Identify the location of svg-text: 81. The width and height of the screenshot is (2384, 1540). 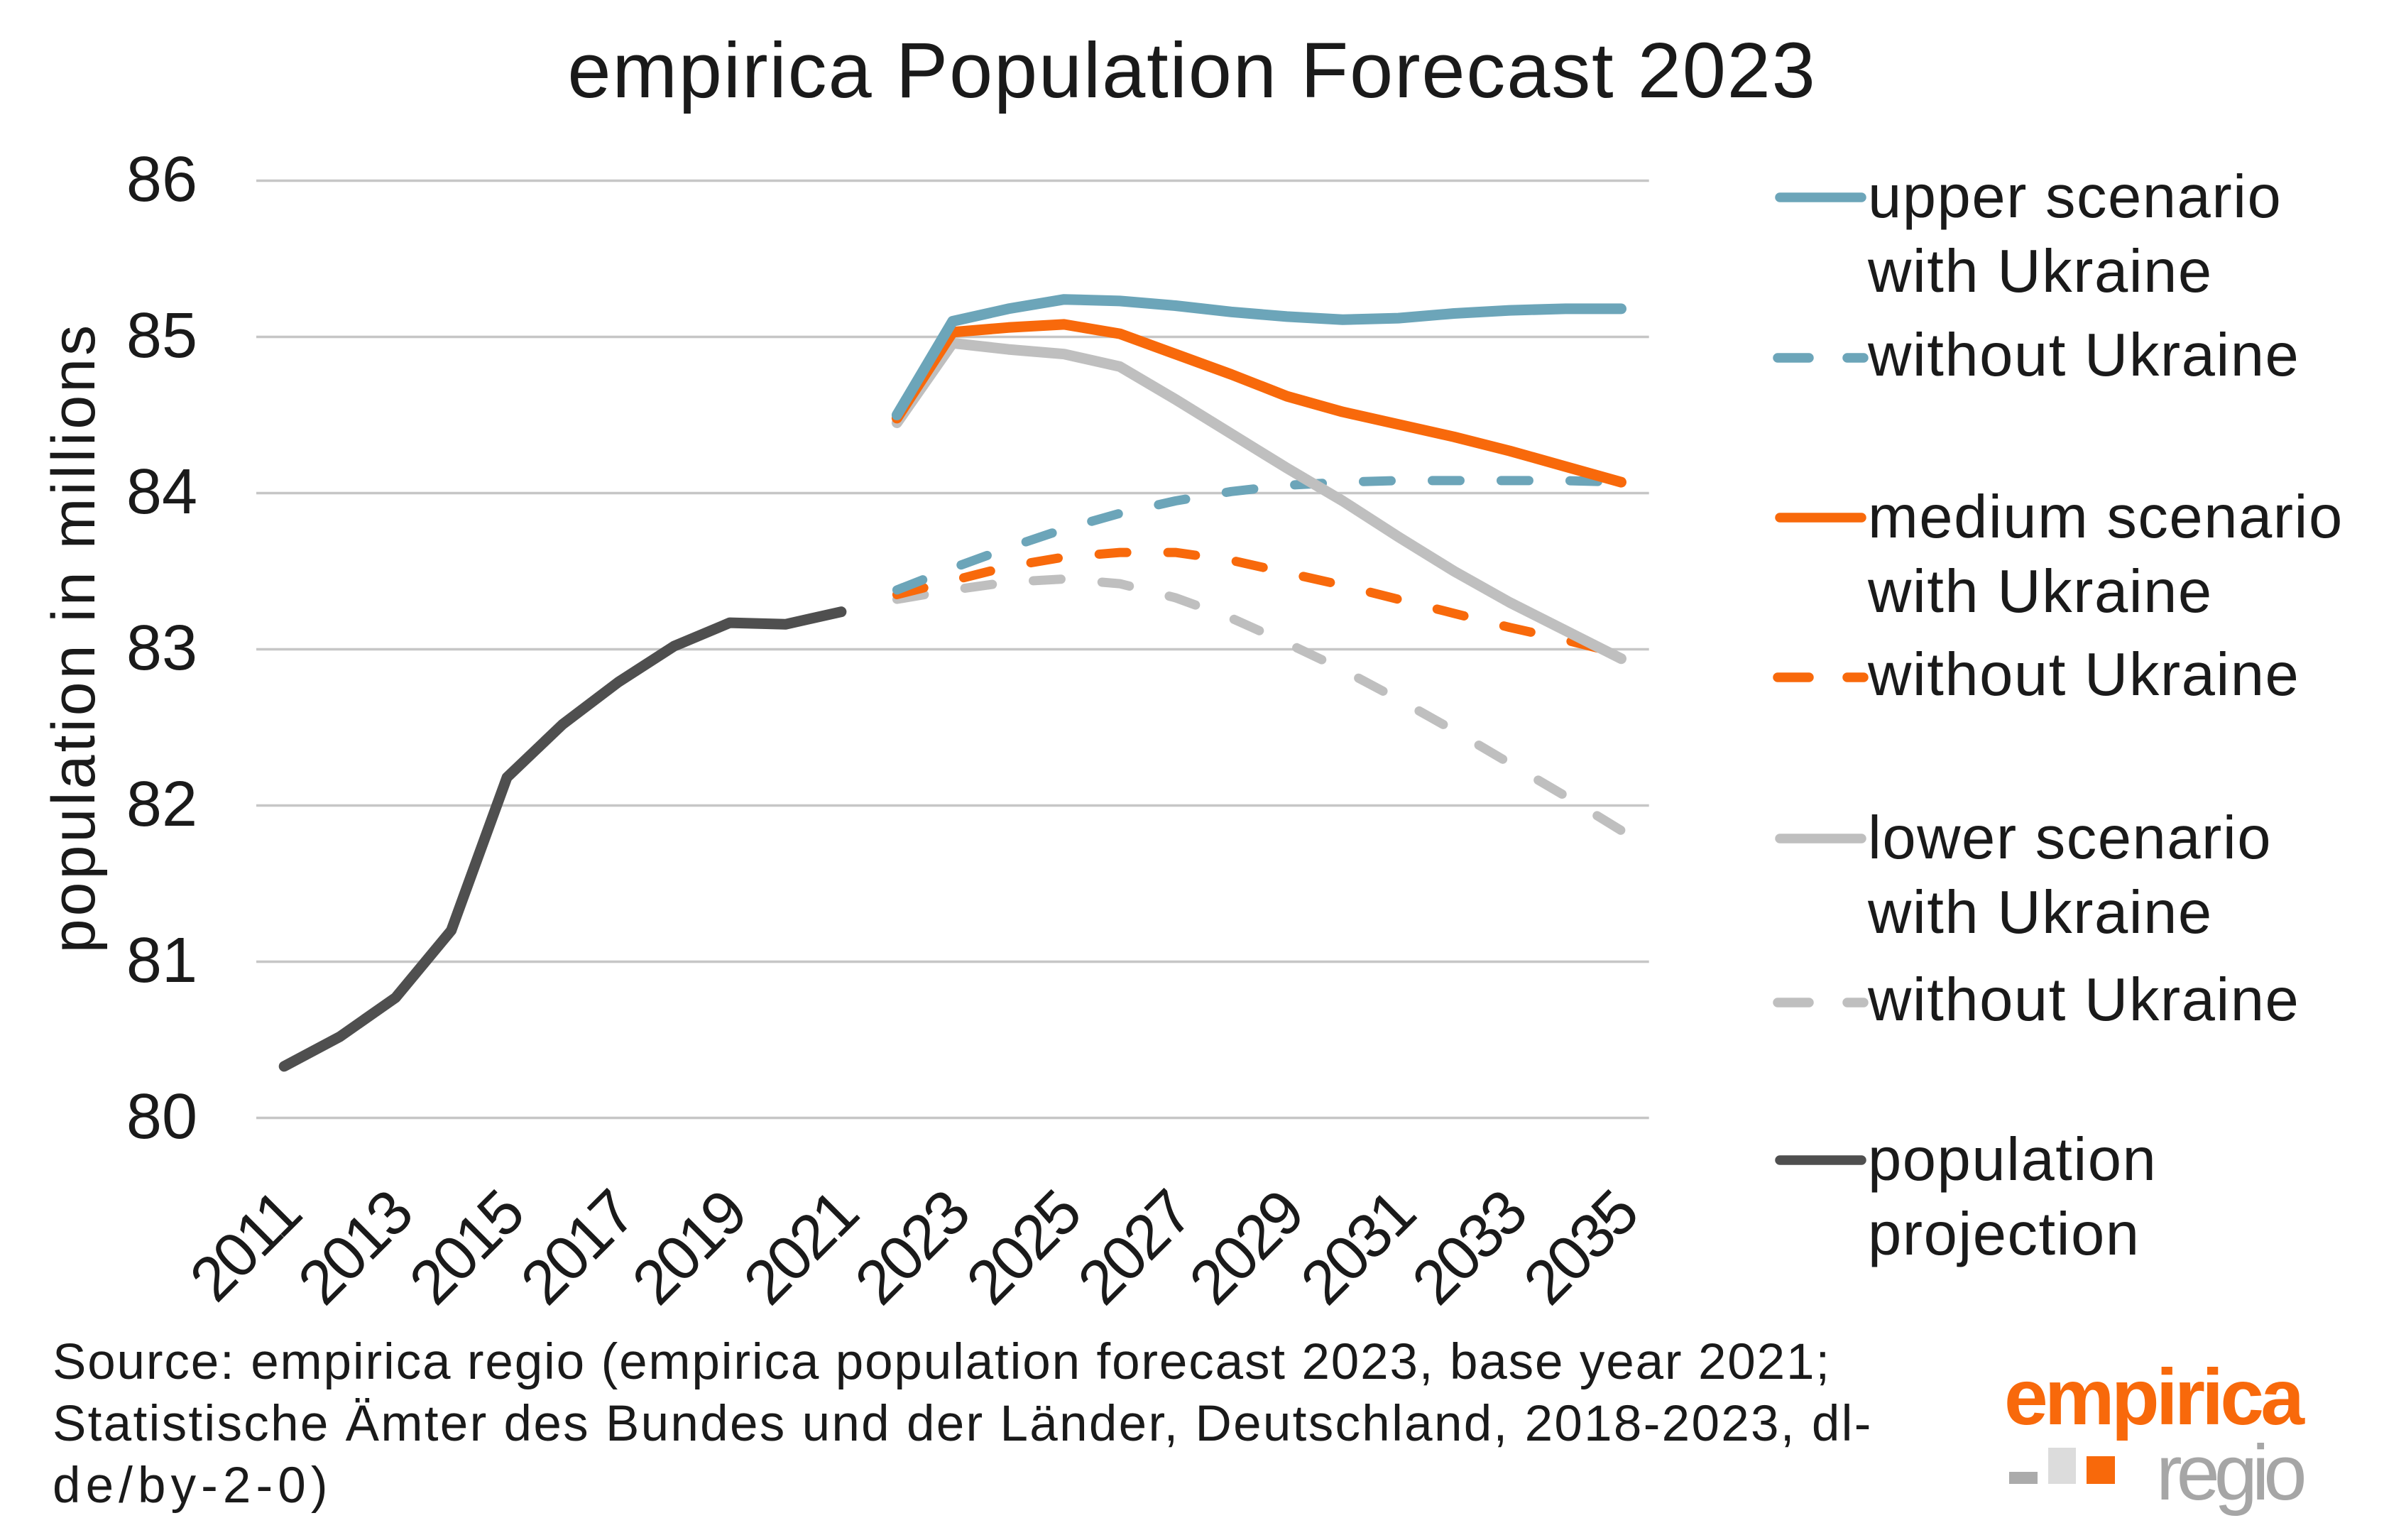
(162, 960).